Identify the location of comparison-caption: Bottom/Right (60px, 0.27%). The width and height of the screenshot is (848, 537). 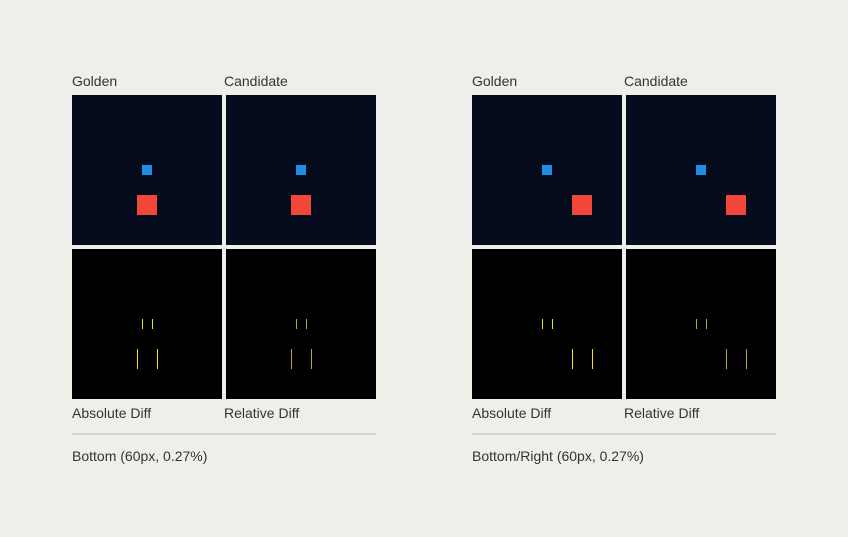
(558, 456).